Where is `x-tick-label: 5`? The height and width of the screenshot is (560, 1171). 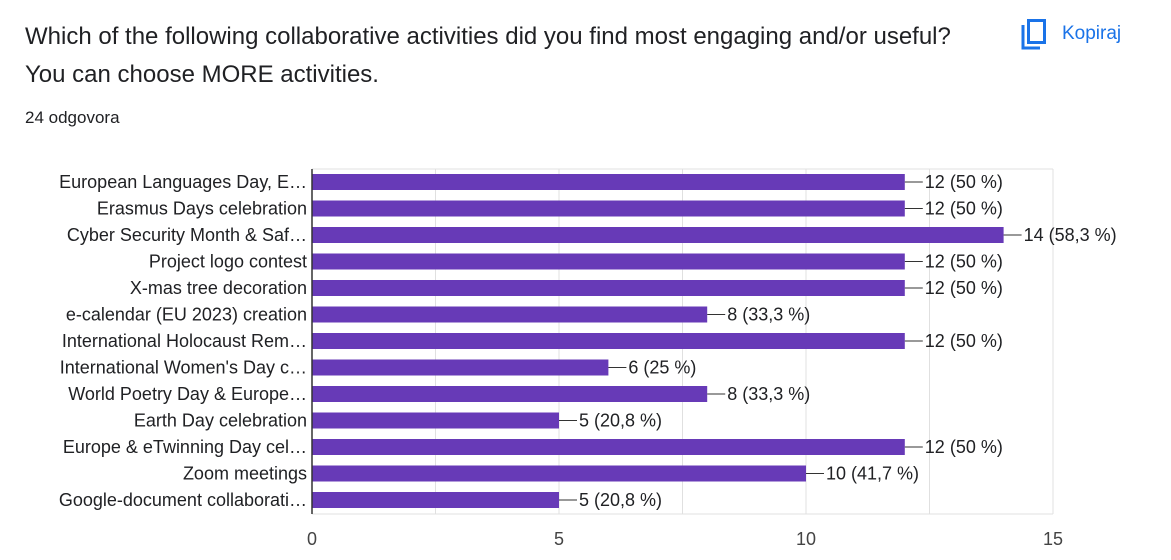 x-tick-label: 5 is located at coordinates (559, 539).